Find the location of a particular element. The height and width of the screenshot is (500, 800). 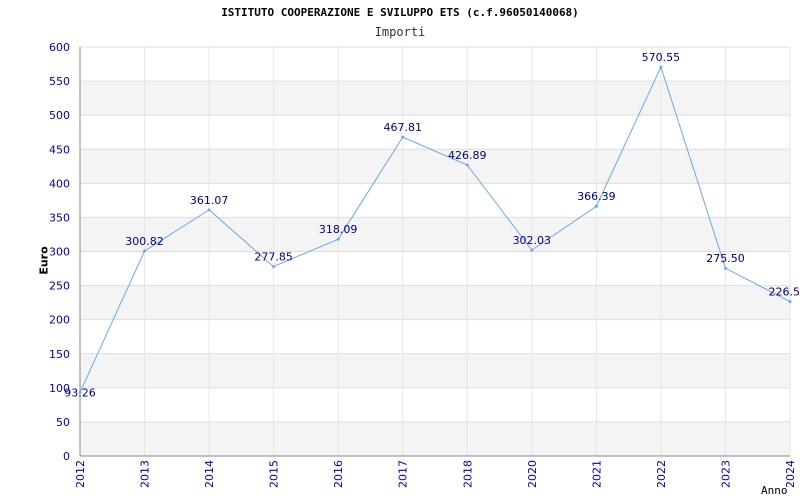

data-label: 277.85 is located at coordinates (273, 257).